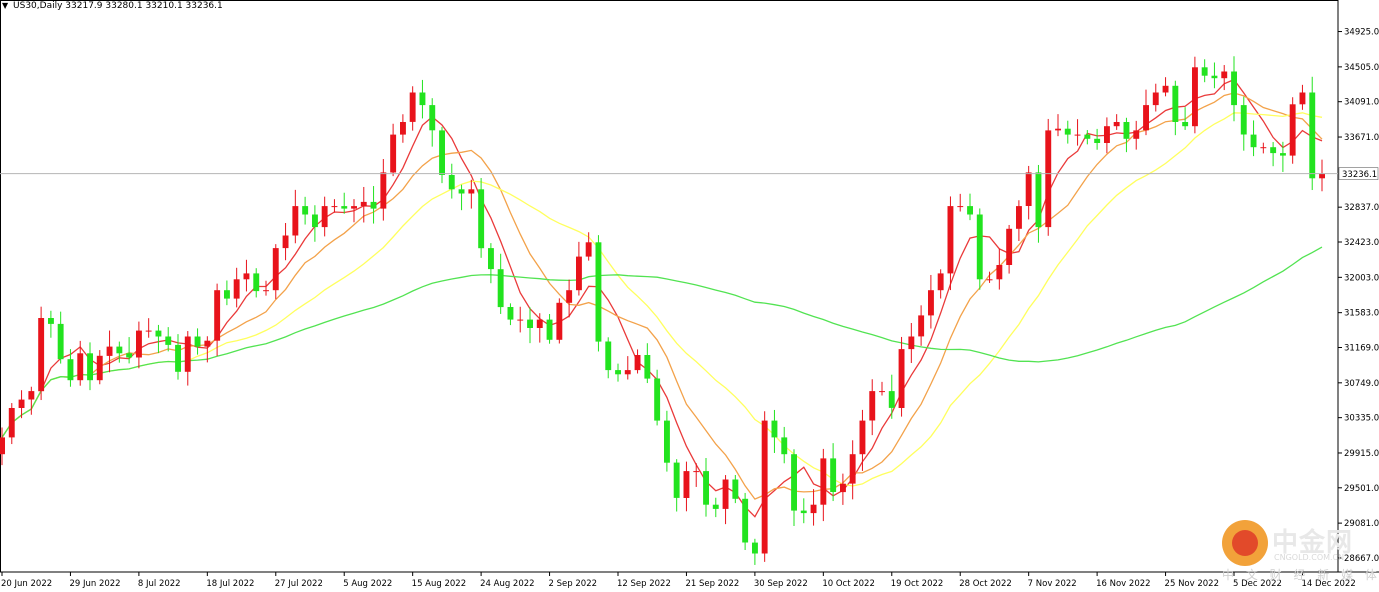  Describe the element at coordinates (1361, 278) in the screenshot. I see `y-tick-label: 32003.0` at that location.